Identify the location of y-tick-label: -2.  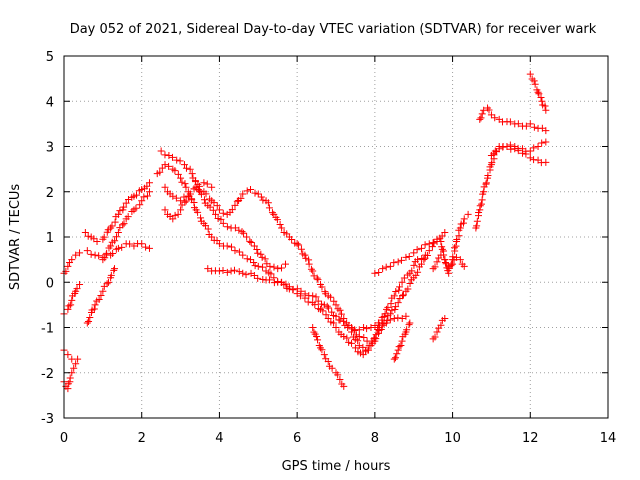
(47, 374).